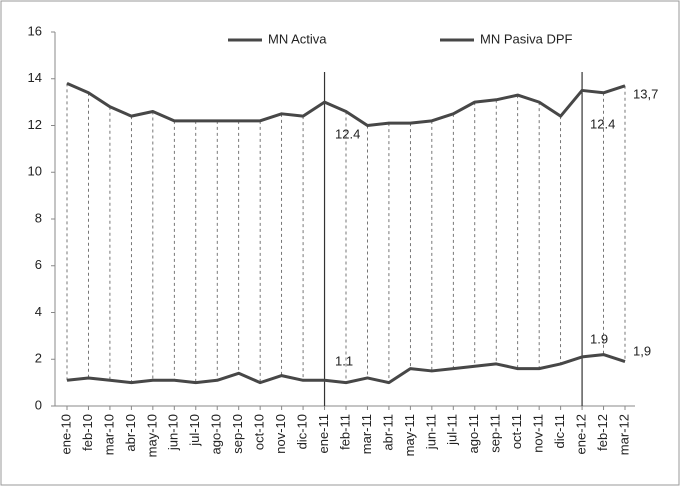  I want to click on x-tick-label: dic-11, so click(559, 431).